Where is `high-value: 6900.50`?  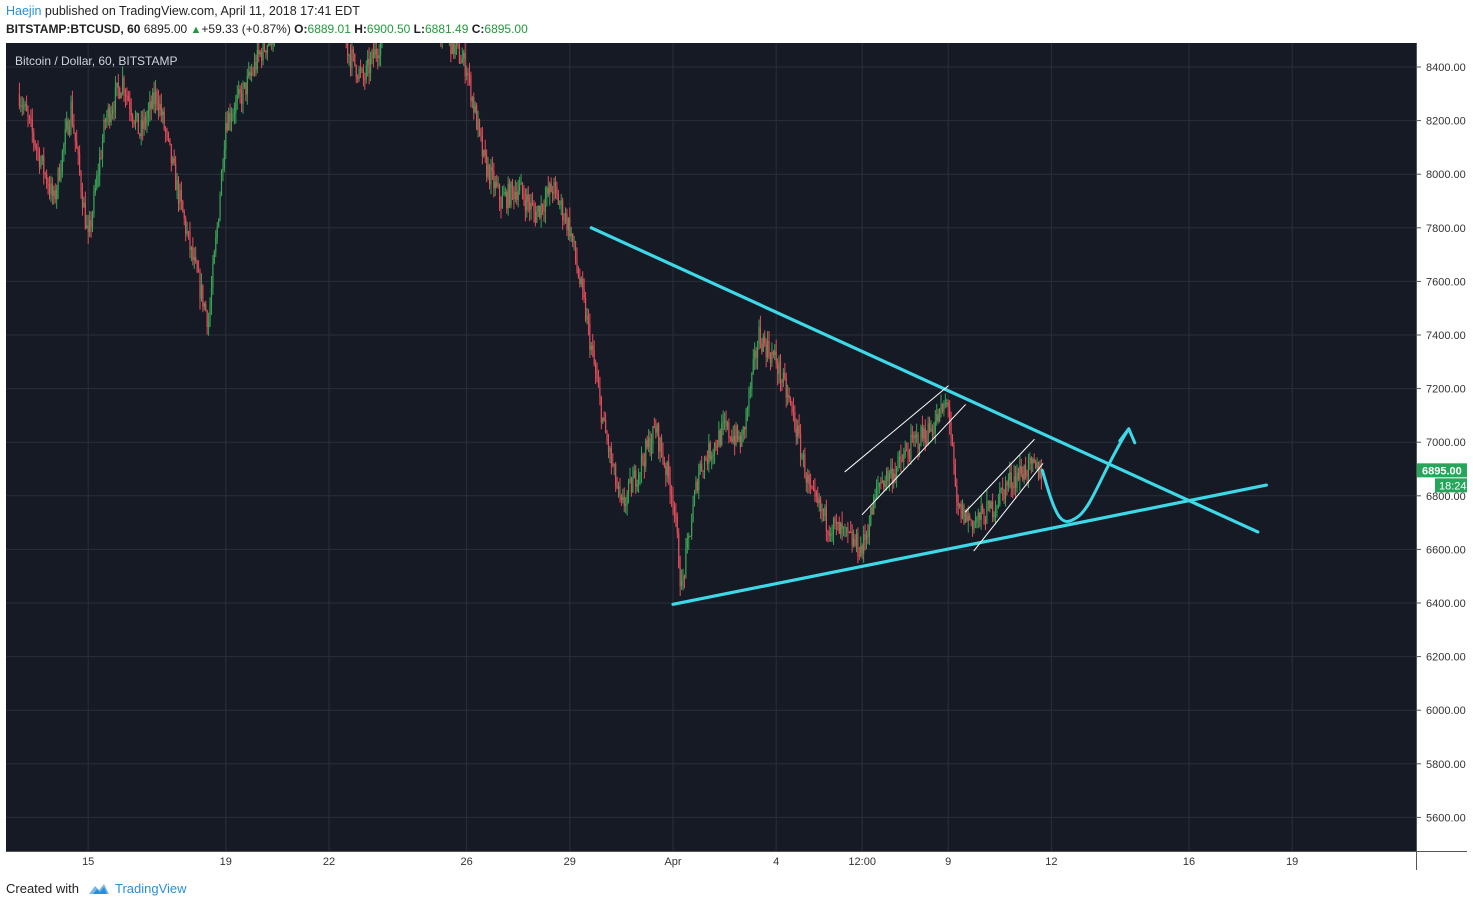
high-value: 6900.50 is located at coordinates (388, 29).